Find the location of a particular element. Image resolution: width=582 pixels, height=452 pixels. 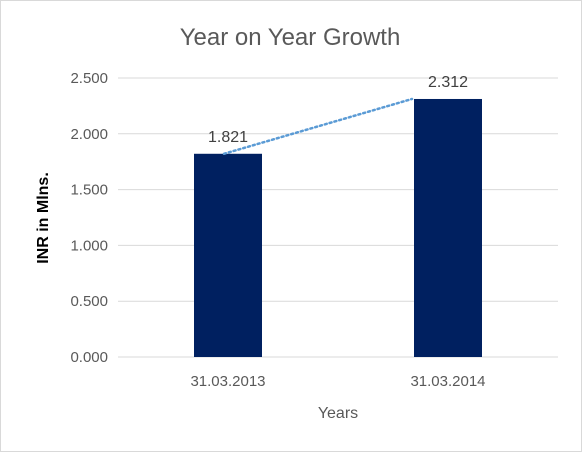

y-axis-ticks: 0.000 0.500 1.000 1.500 2.000 2.500 is located at coordinates (89, 218).